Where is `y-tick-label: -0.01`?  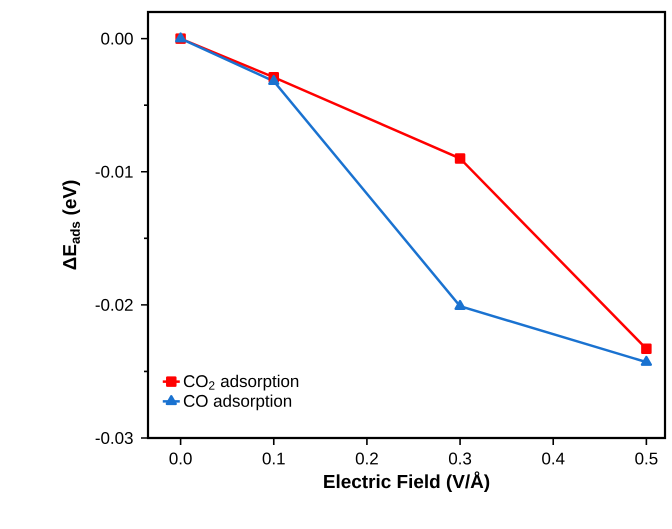
y-tick-label: -0.01 is located at coordinates (114, 172).